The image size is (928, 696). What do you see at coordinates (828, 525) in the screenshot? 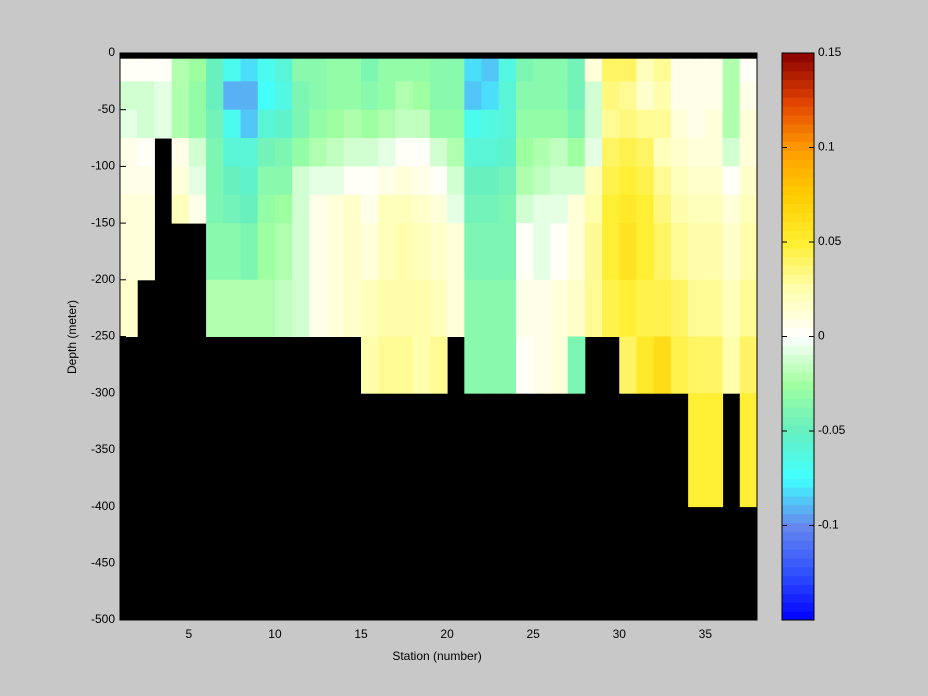
I see `colorbar-tick-label: -0.1` at bounding box center [828, 525].